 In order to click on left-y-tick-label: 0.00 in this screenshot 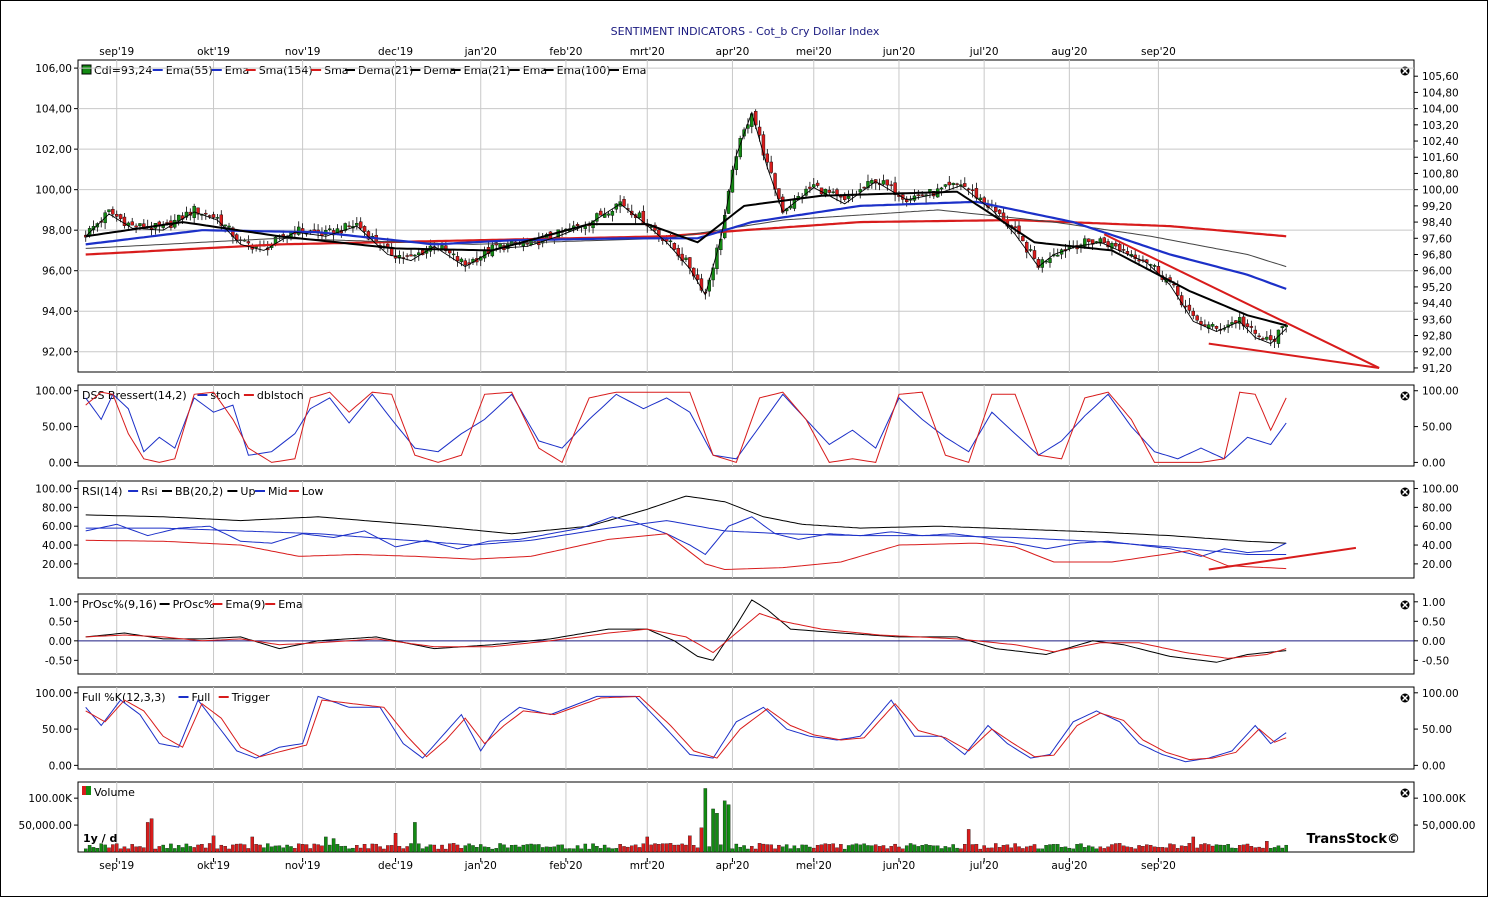, I will do `click(60, 463)`.